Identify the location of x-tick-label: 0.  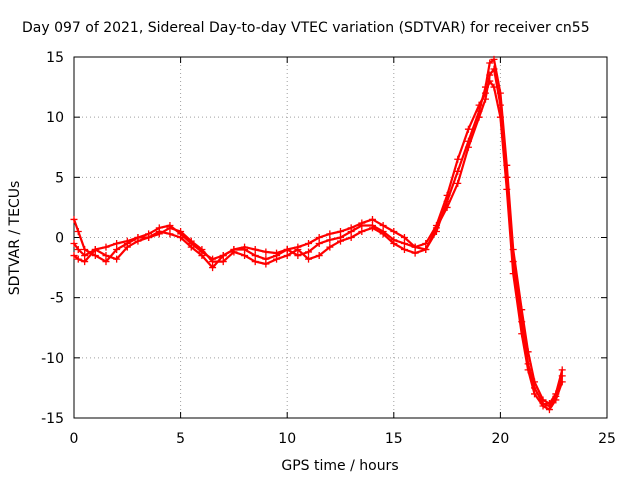
(74, 439).